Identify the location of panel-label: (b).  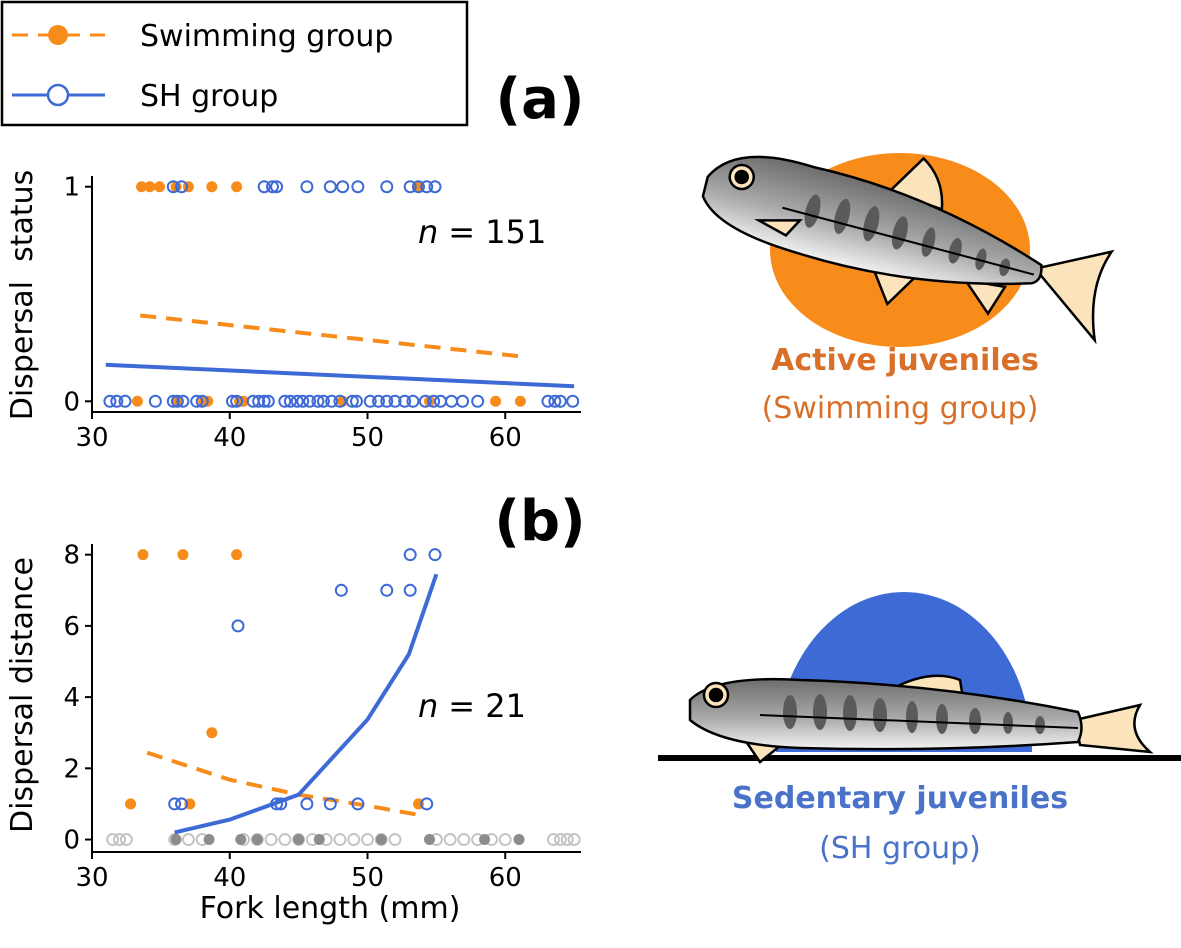
(539, 521).